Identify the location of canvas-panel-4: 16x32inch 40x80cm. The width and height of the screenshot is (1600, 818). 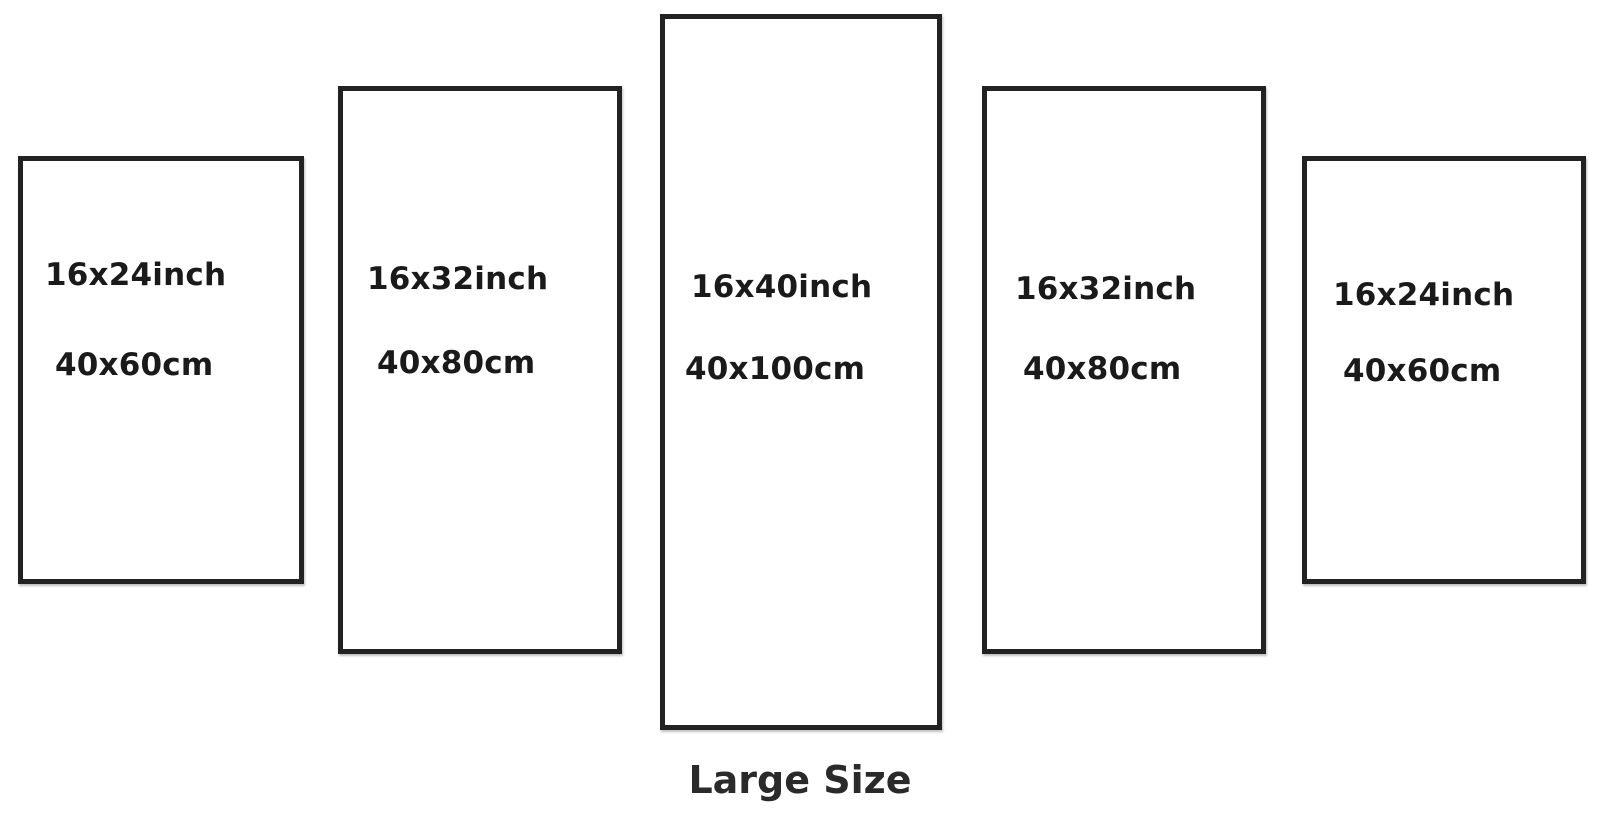
(1124, 370).